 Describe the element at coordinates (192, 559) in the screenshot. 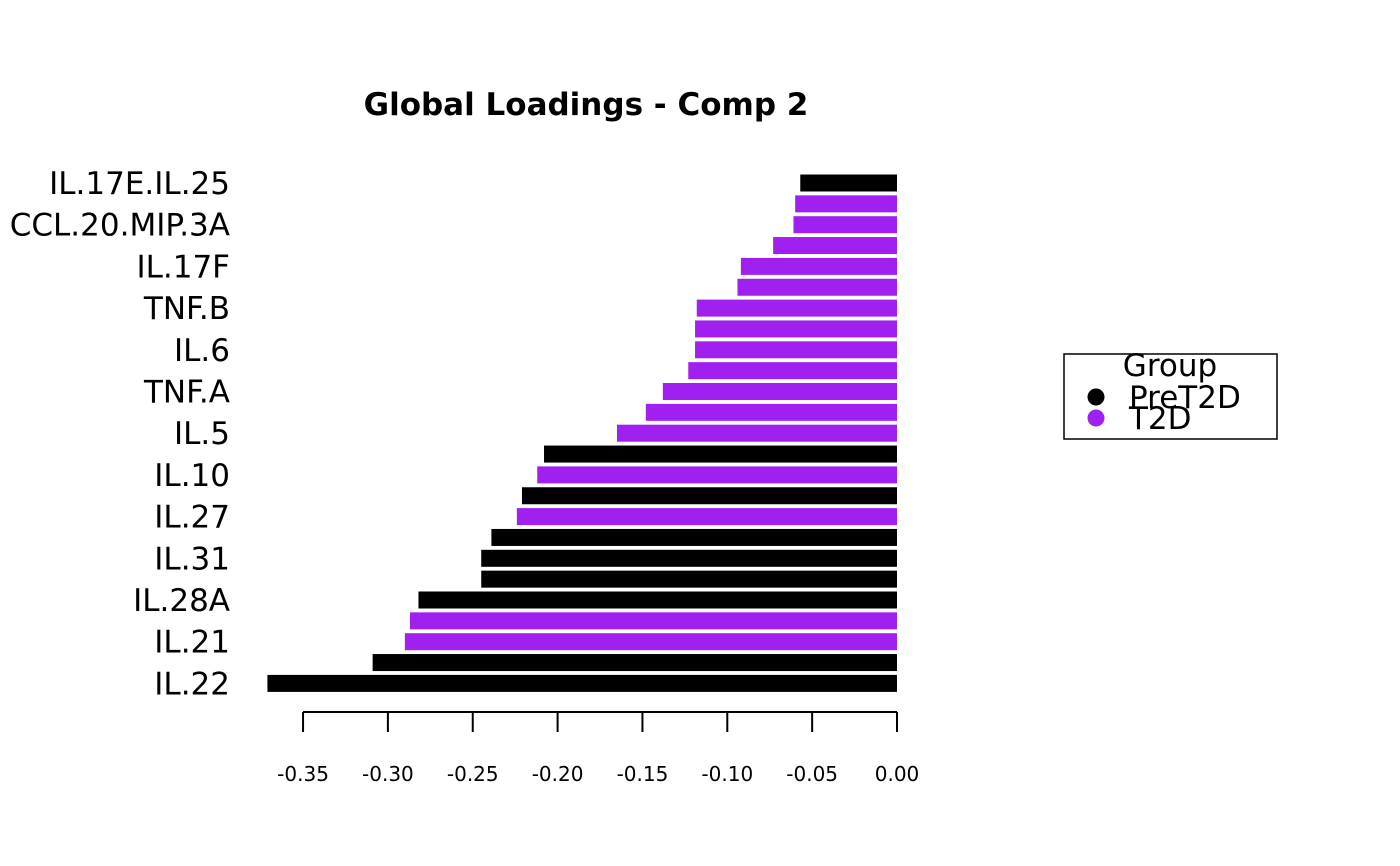

I see `y-tick-label: IL.31` at that location.